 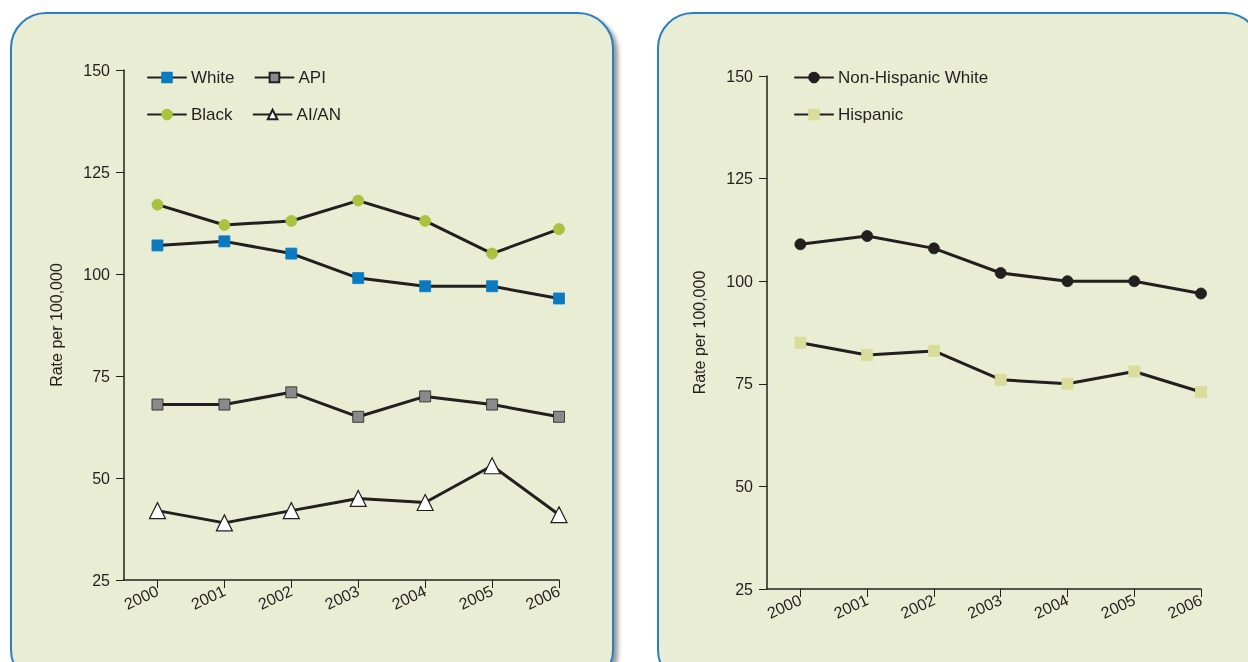 What do you see at coordinates (913, 77) in the screenshot?
I see `legend-label: Non-Hispanic White` at bounding box center [913, 77].